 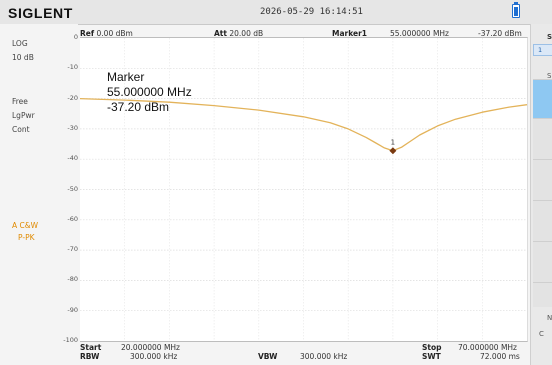 I want to click on y-tick-label: -10, so click(x=72, y=67).